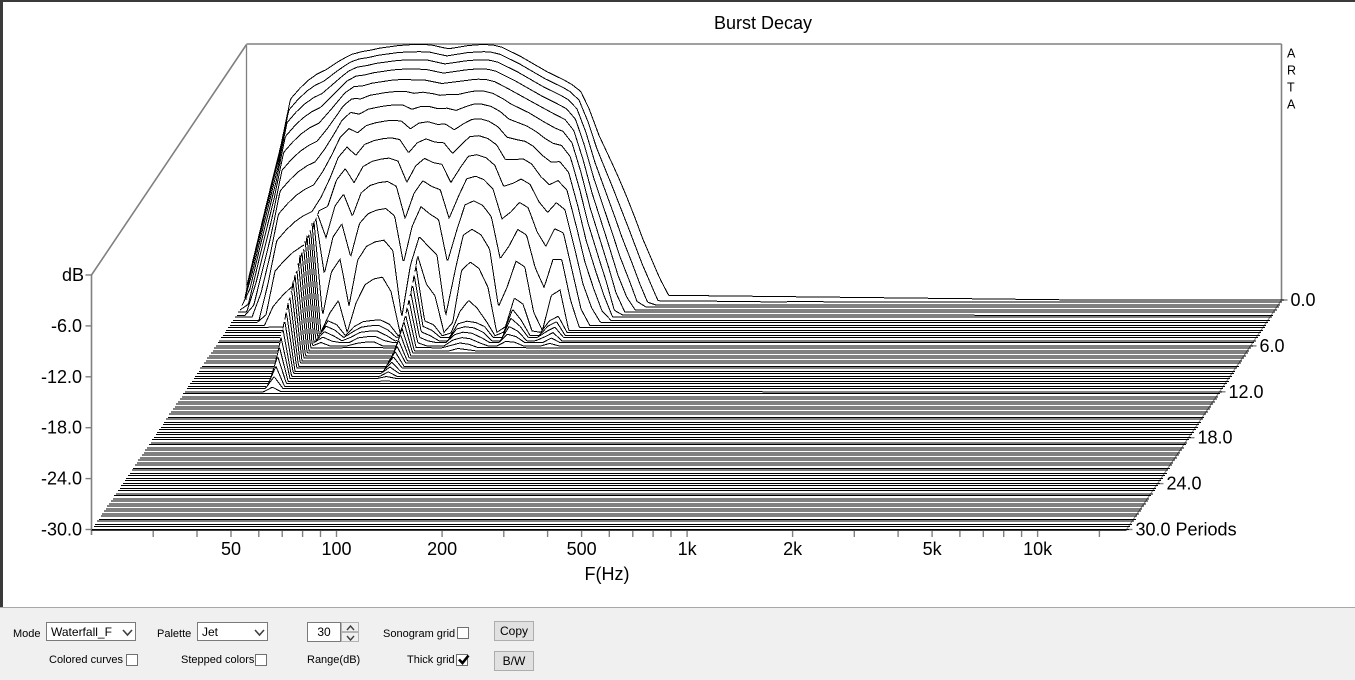 The height and width of the screenshot is (680, 1355). I want to click on svg-text: 2k, so click(793, 549).